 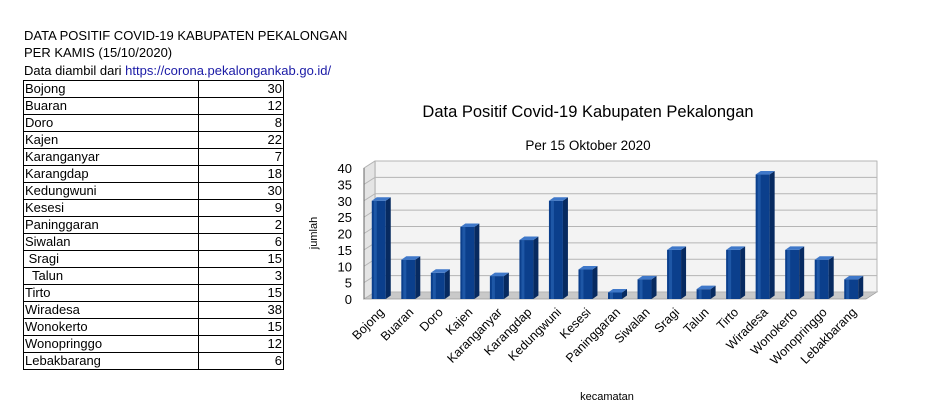 I want to click on table-row: Bojong 30, so click(x=153, y=89).